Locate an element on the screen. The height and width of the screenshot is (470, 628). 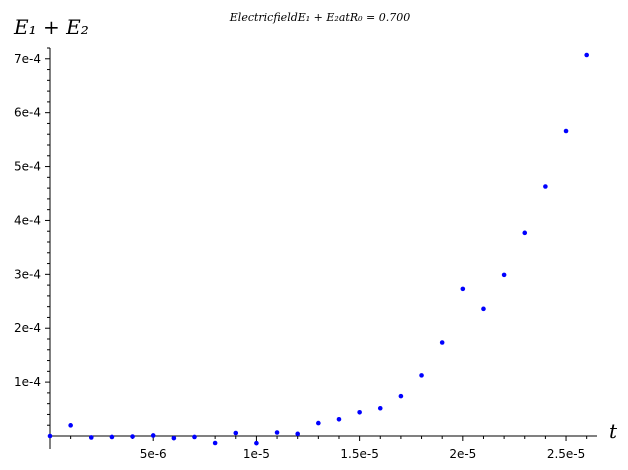
y-tick-label: 1e-4 is located at coordinates (27, 382).